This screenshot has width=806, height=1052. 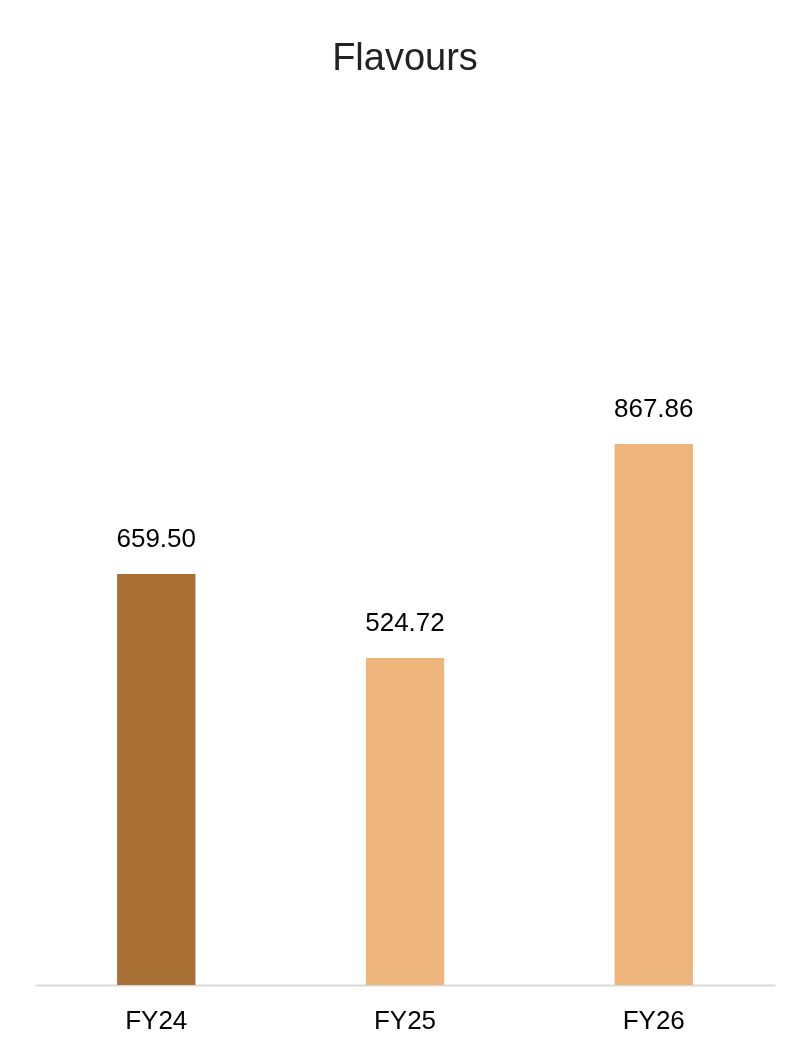 What do you see at coordinates (156, 537) in the screenshot?
I see `data-label: 659.50` at bounding box center [156, 537].